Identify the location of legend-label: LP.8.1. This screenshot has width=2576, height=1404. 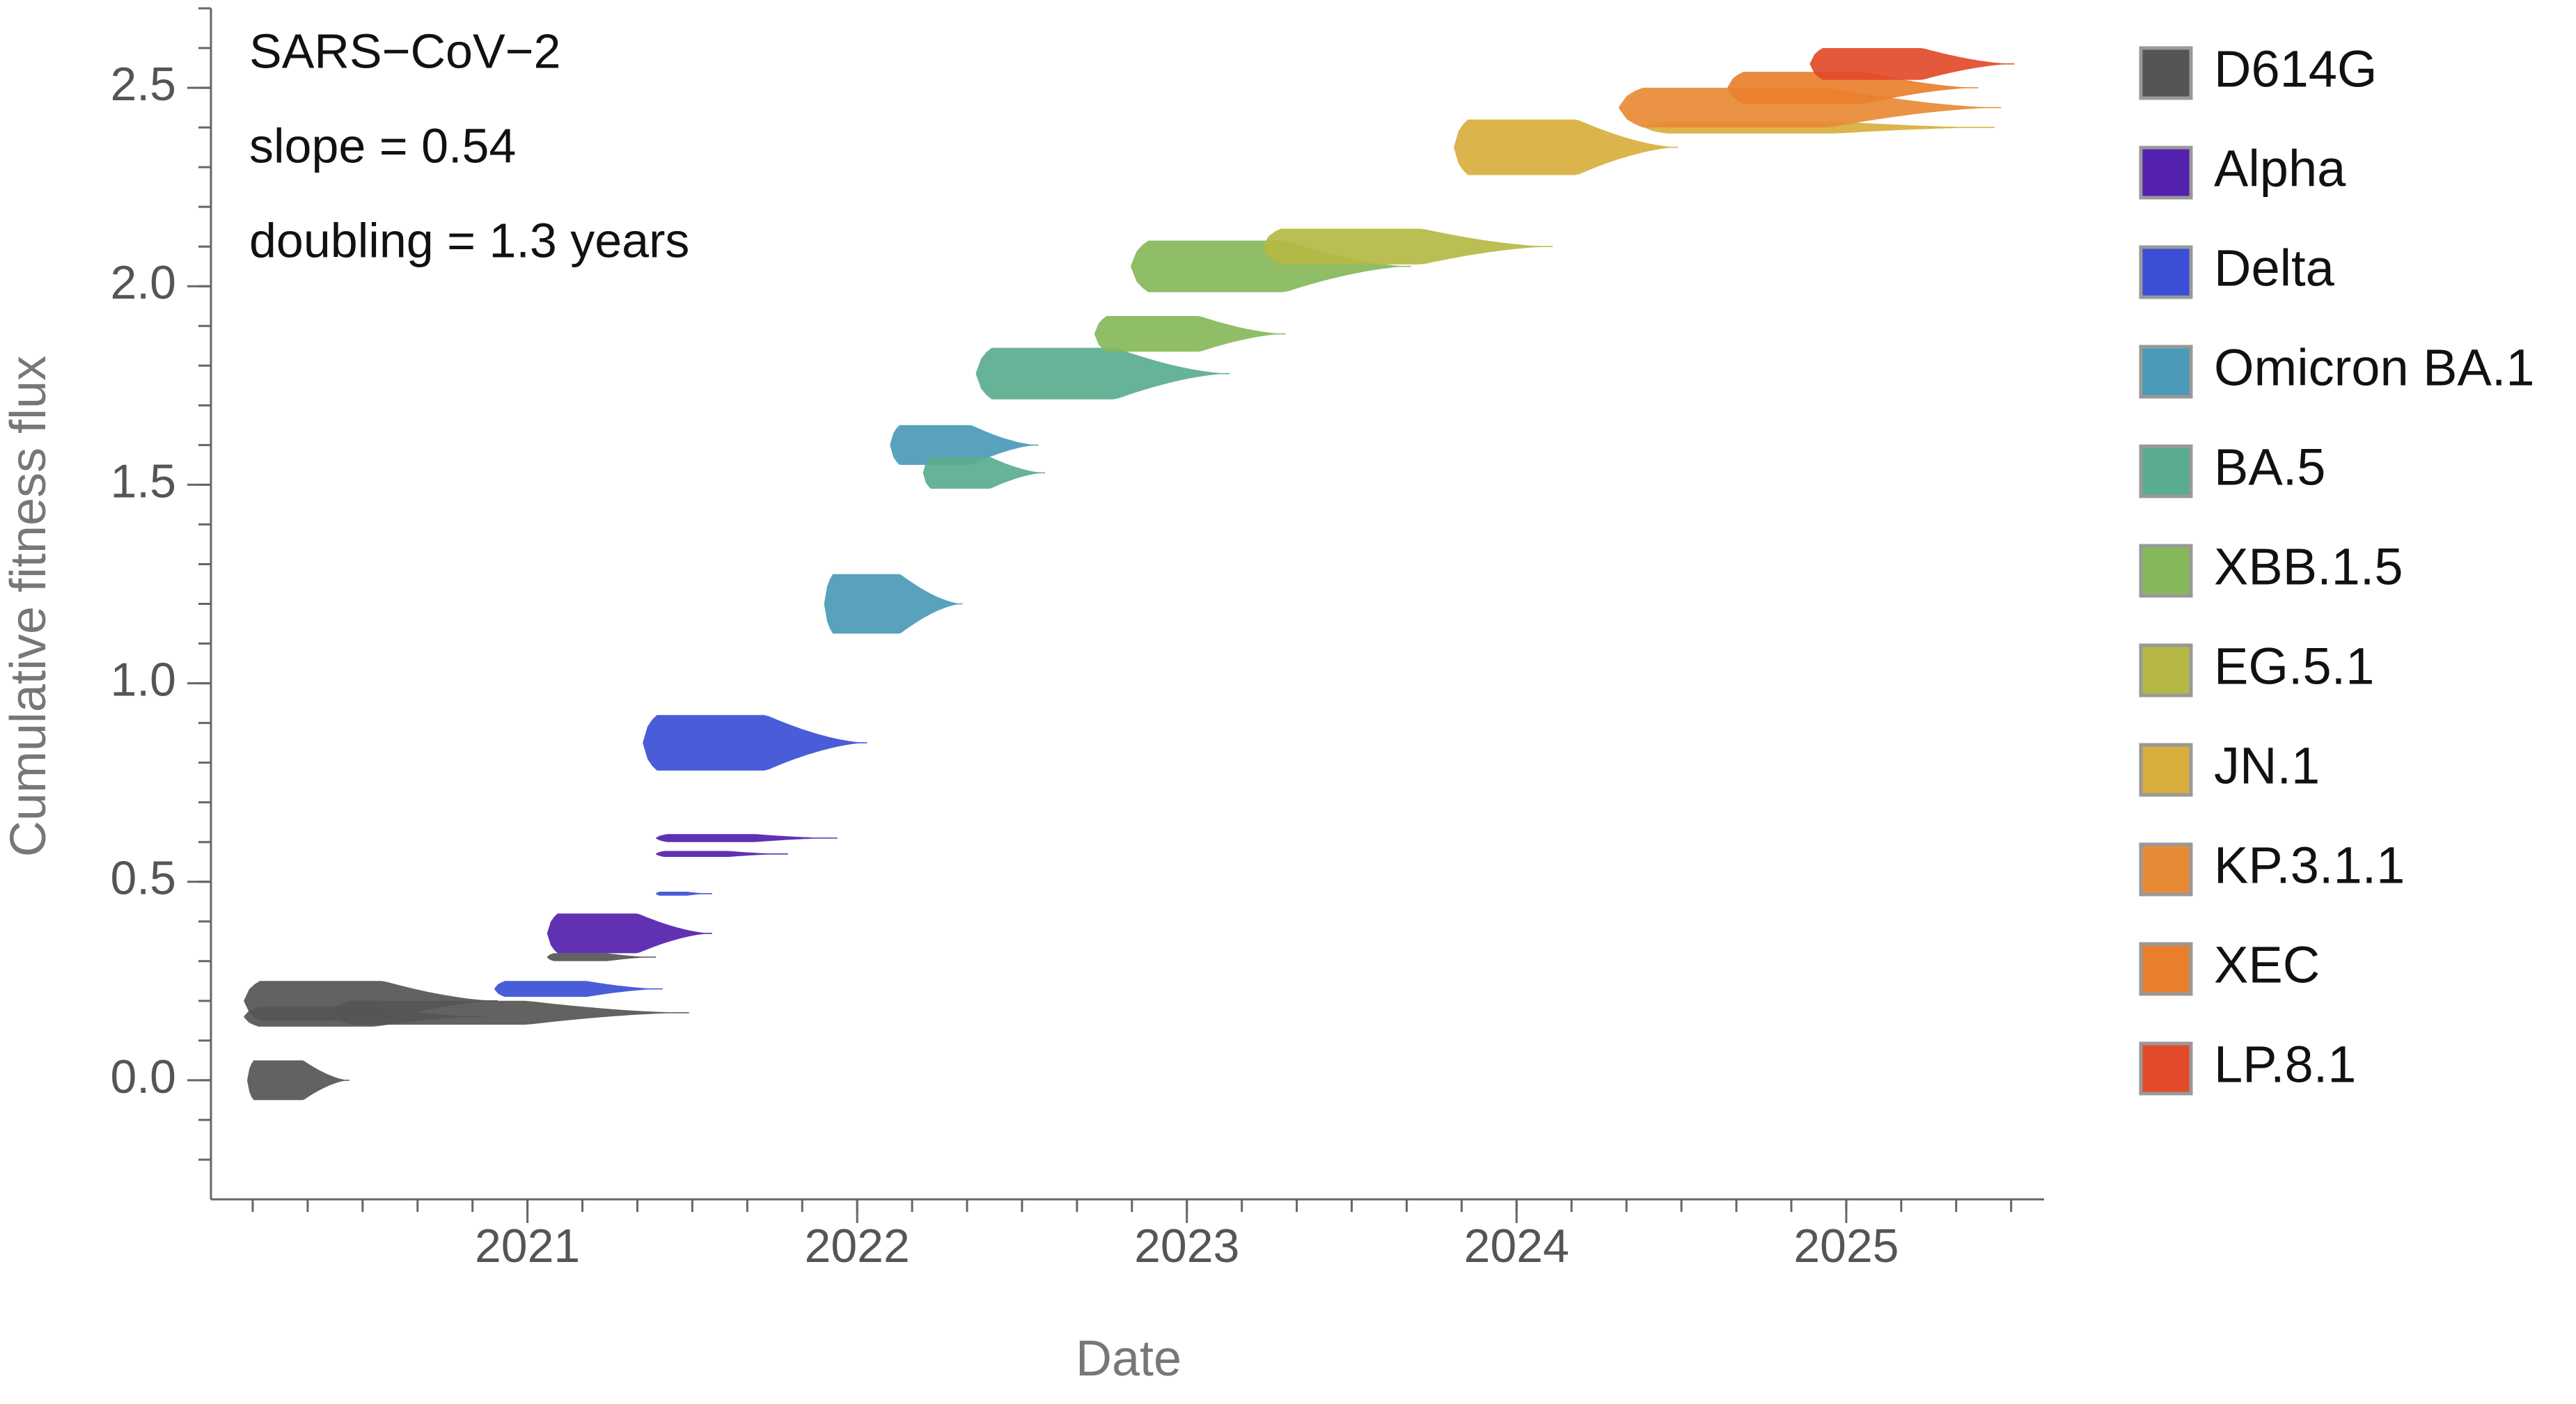
(2285, 1065).